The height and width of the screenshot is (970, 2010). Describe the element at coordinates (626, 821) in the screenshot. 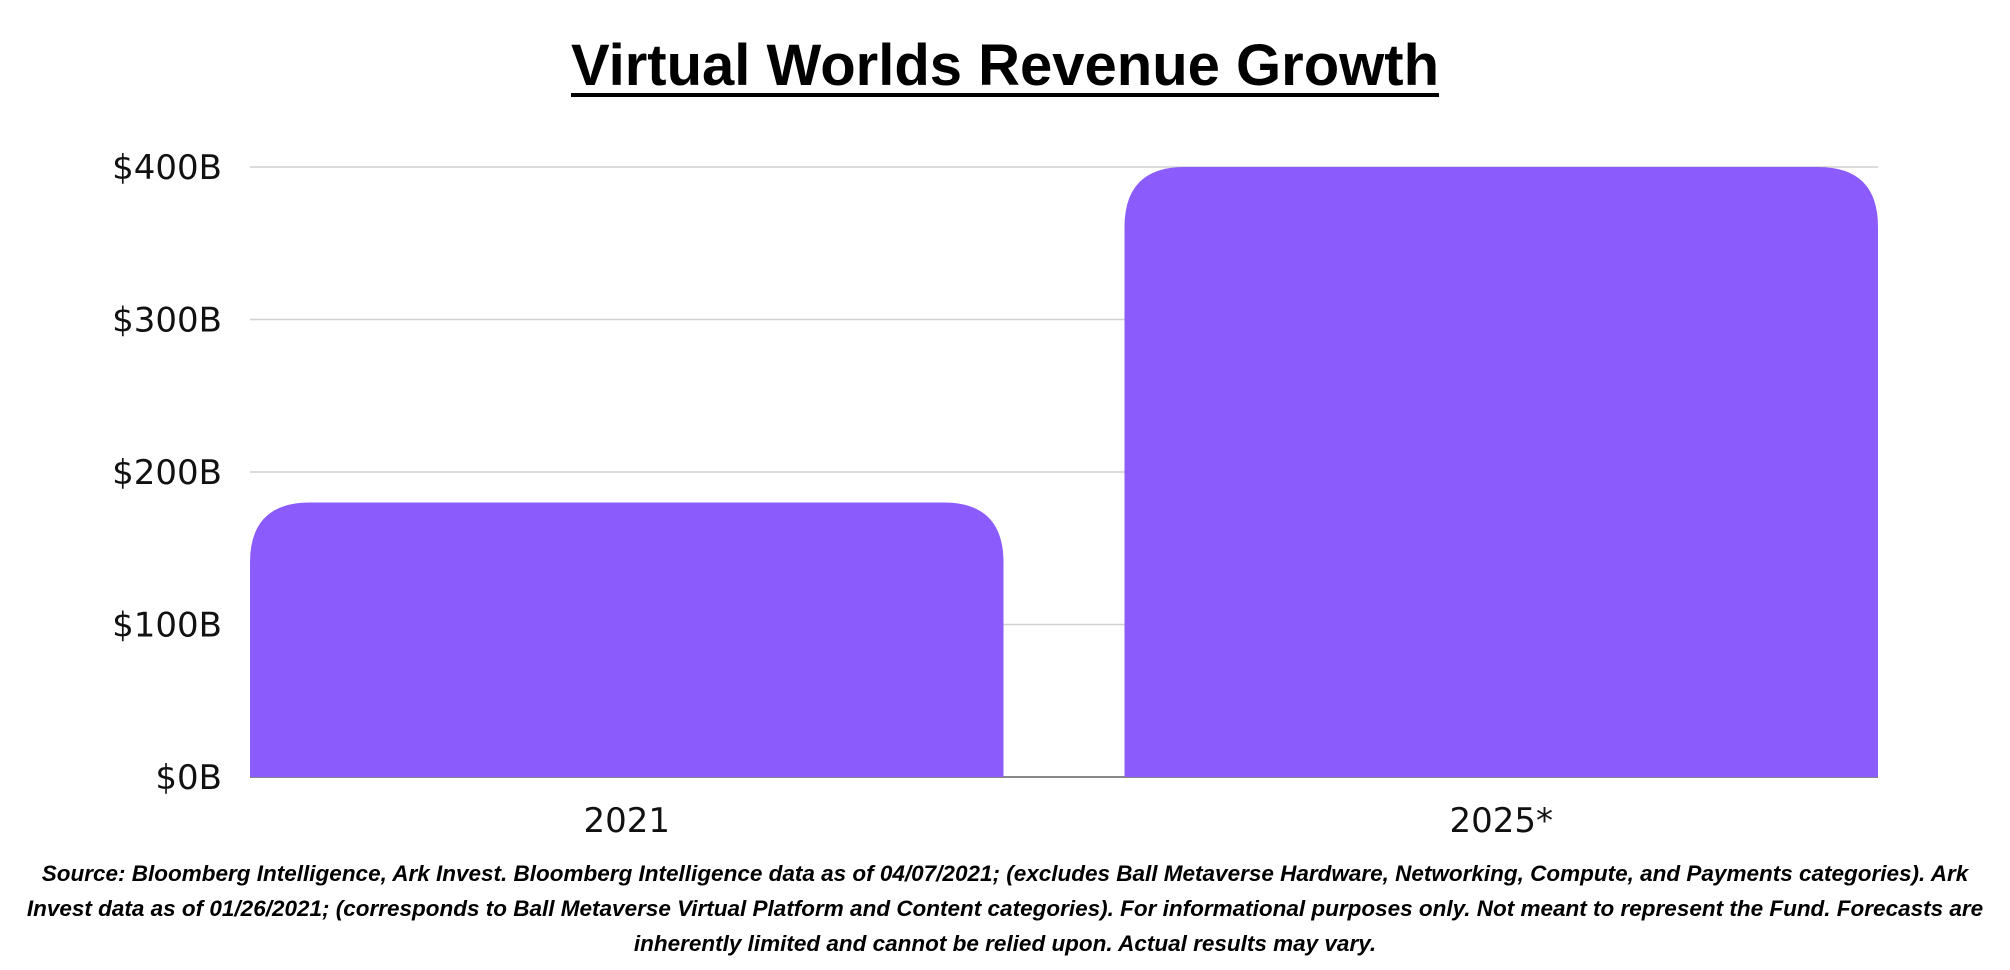

I see `x-tick-label: 2021` at that location.